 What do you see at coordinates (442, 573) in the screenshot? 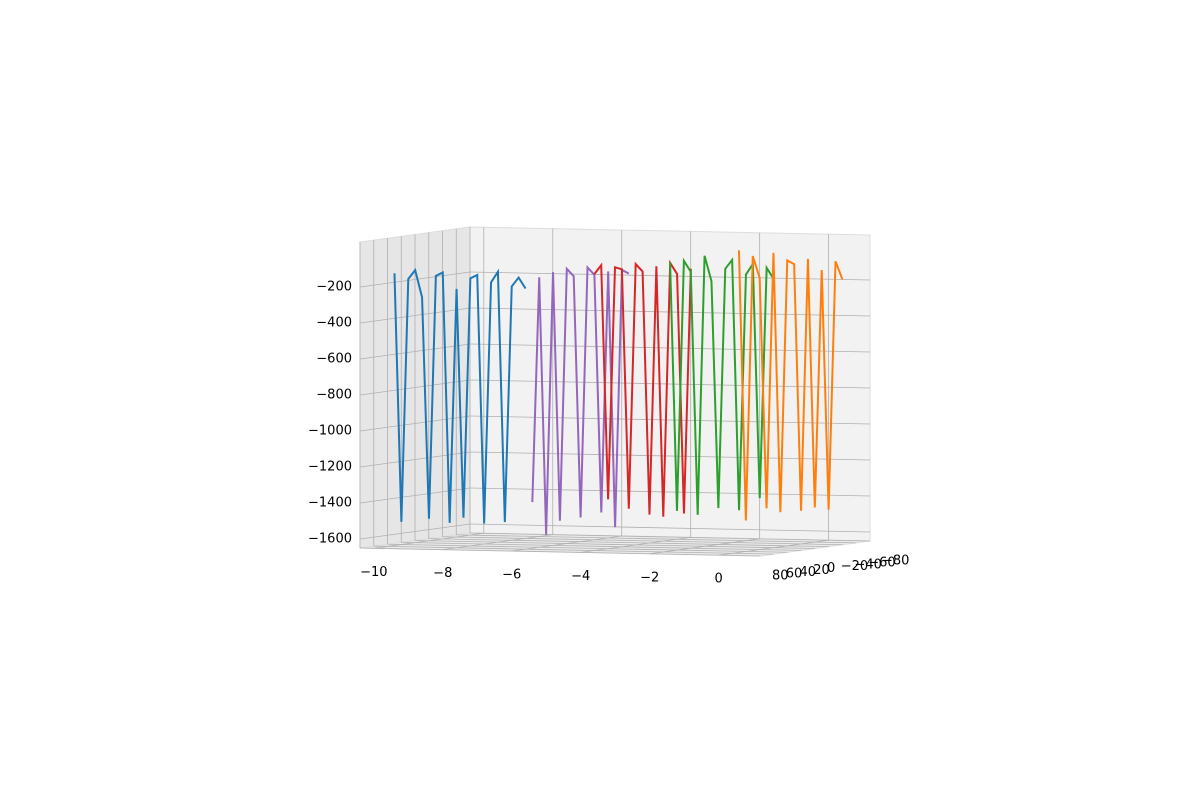
I see `x-tick-label: −8` at bounding box center [442, 573].